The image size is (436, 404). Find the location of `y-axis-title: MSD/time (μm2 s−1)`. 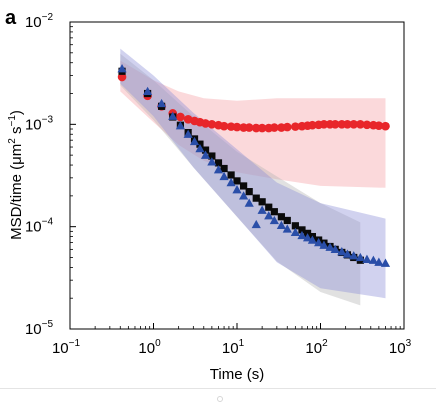

y-axis-title: MSD/time (μm2 s−1) is located at coordinates (16, 175).